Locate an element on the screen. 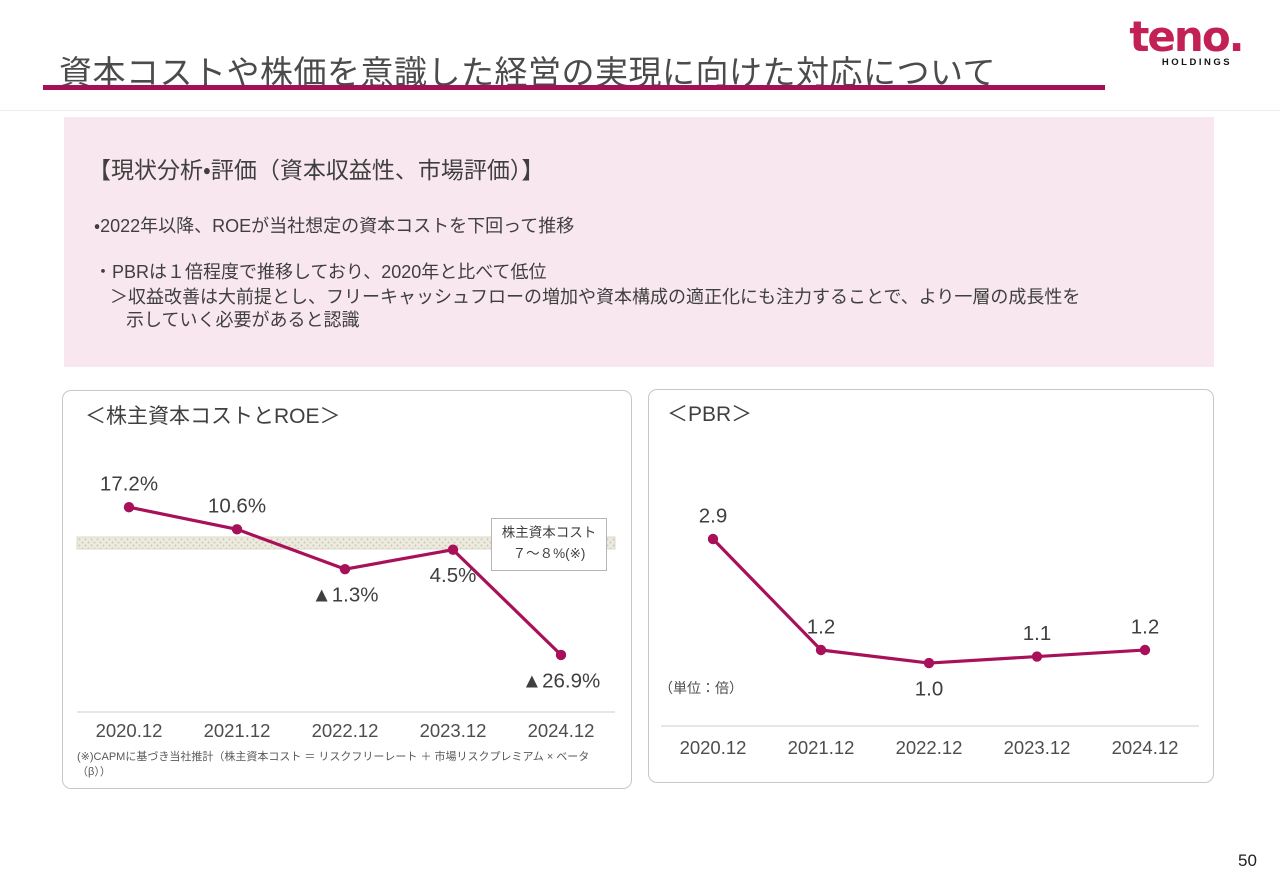 This screenshot has width=1280, height=886. roe-chart-title: ＜株主資本コストとROE＞ is located at coordinates (213, 416).